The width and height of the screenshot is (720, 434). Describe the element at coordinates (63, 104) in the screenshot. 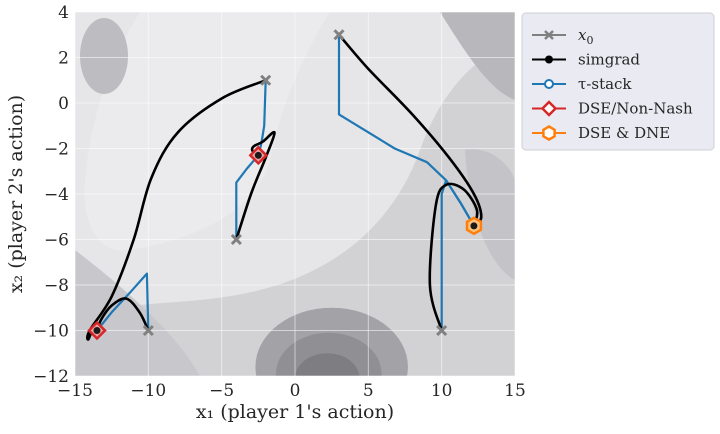

I see `y-tick-label: 0` at that location.